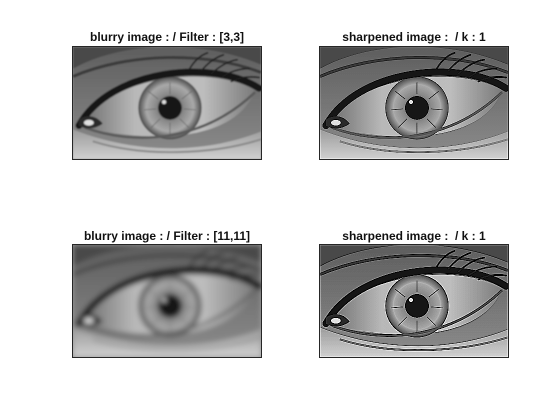 The image size is (560, 420). I want to click on panel-title-sharpened-2: sharpened image : / k : 1, so click(414, 236).